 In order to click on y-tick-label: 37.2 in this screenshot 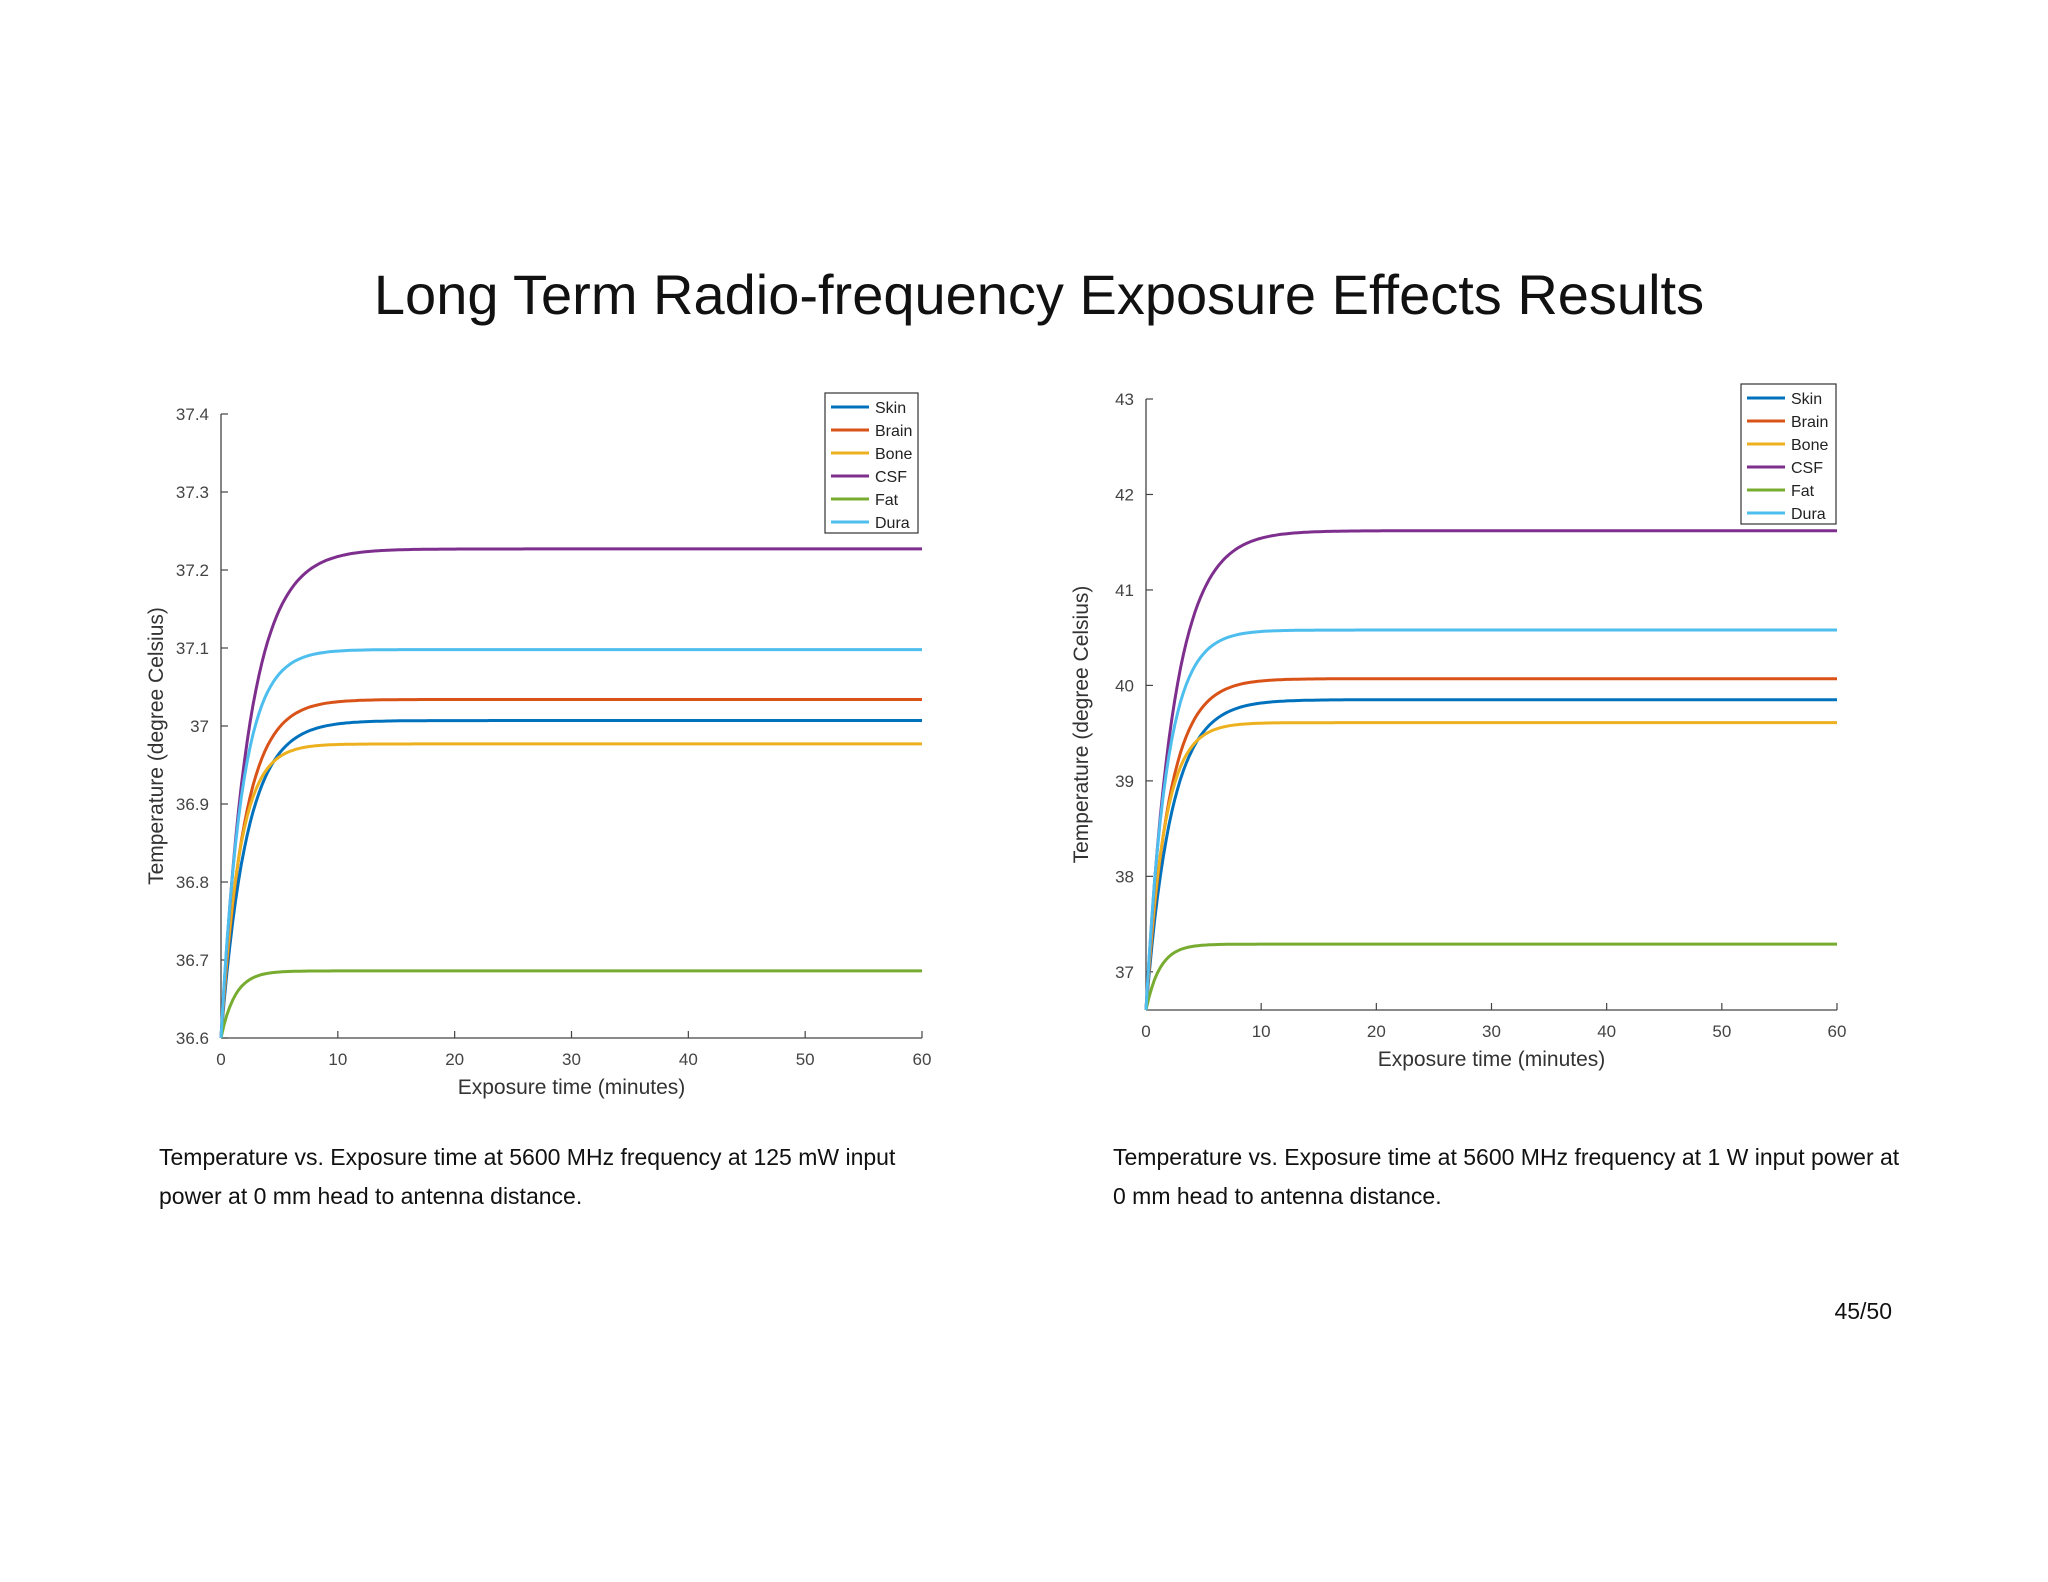, I will do `click(192, 570)`.